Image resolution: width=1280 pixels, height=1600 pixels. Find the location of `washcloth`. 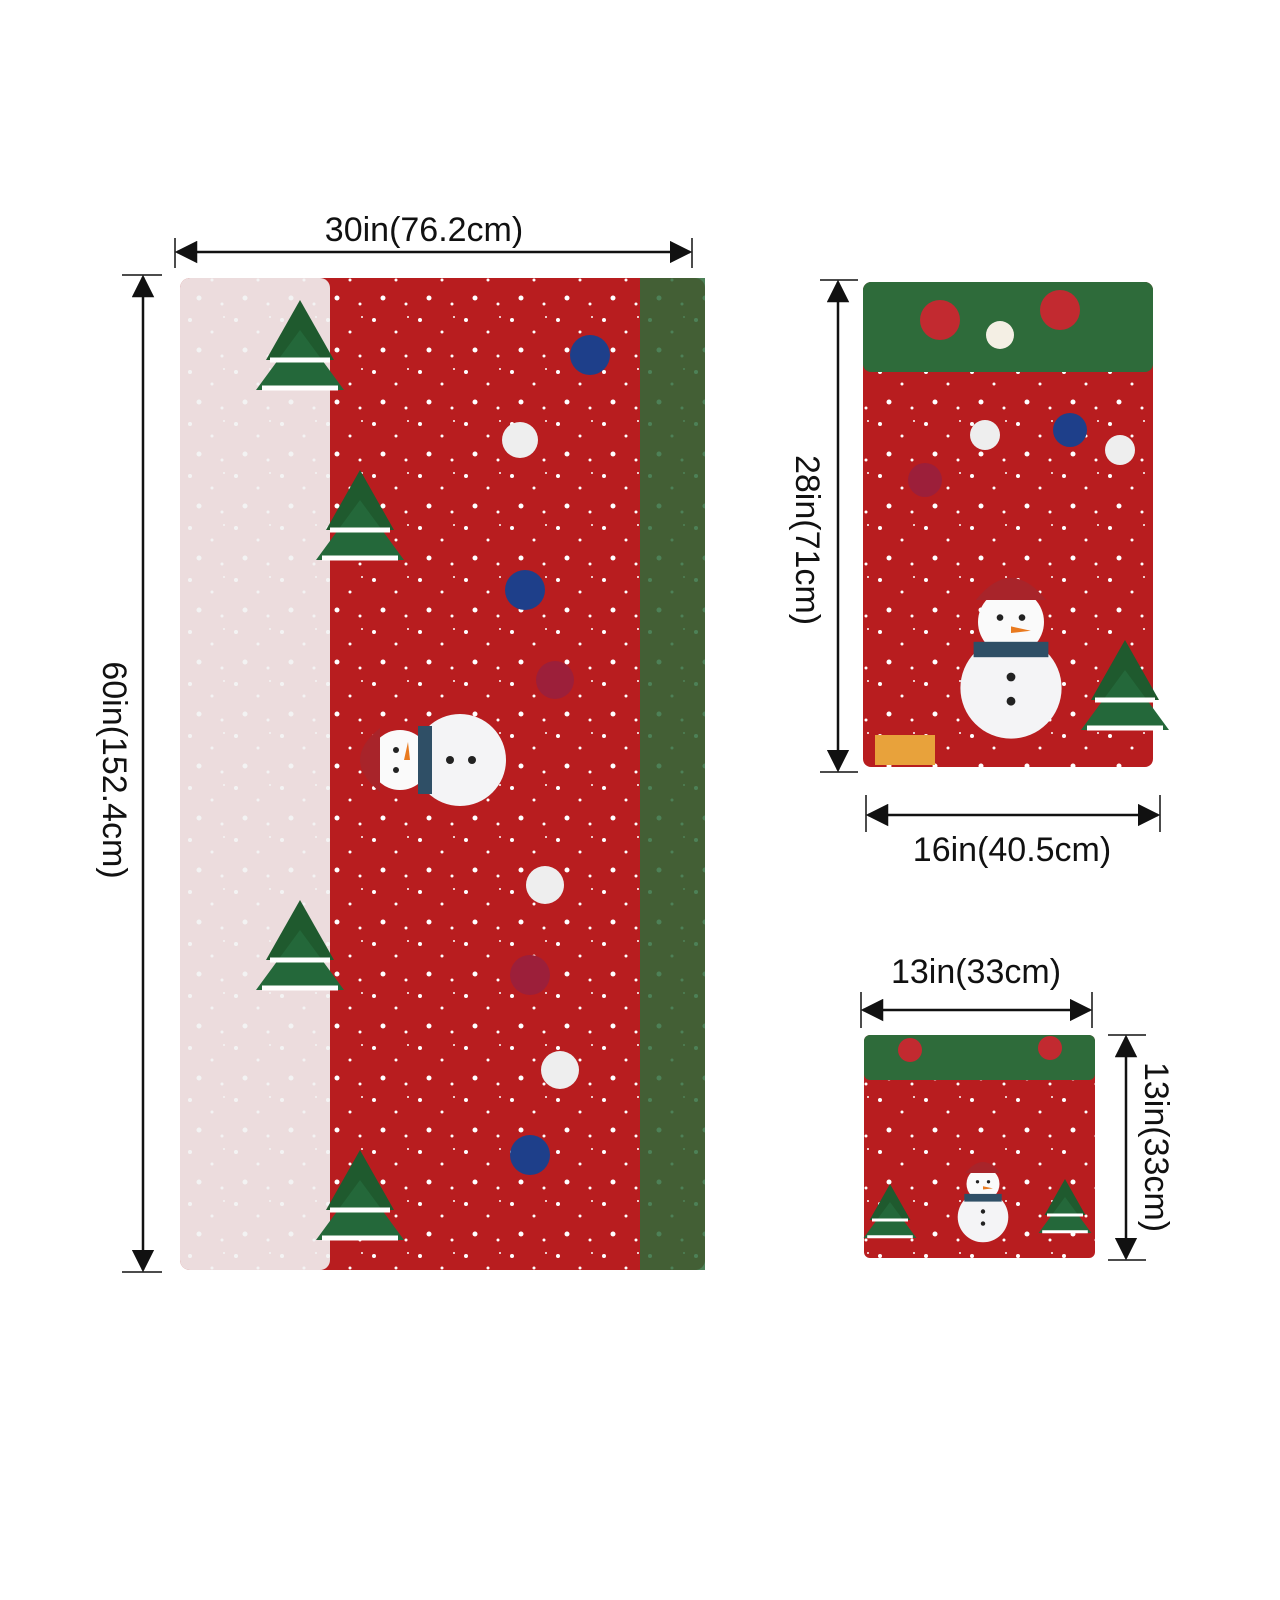

washcloth is located at coordinates (978, 1146).